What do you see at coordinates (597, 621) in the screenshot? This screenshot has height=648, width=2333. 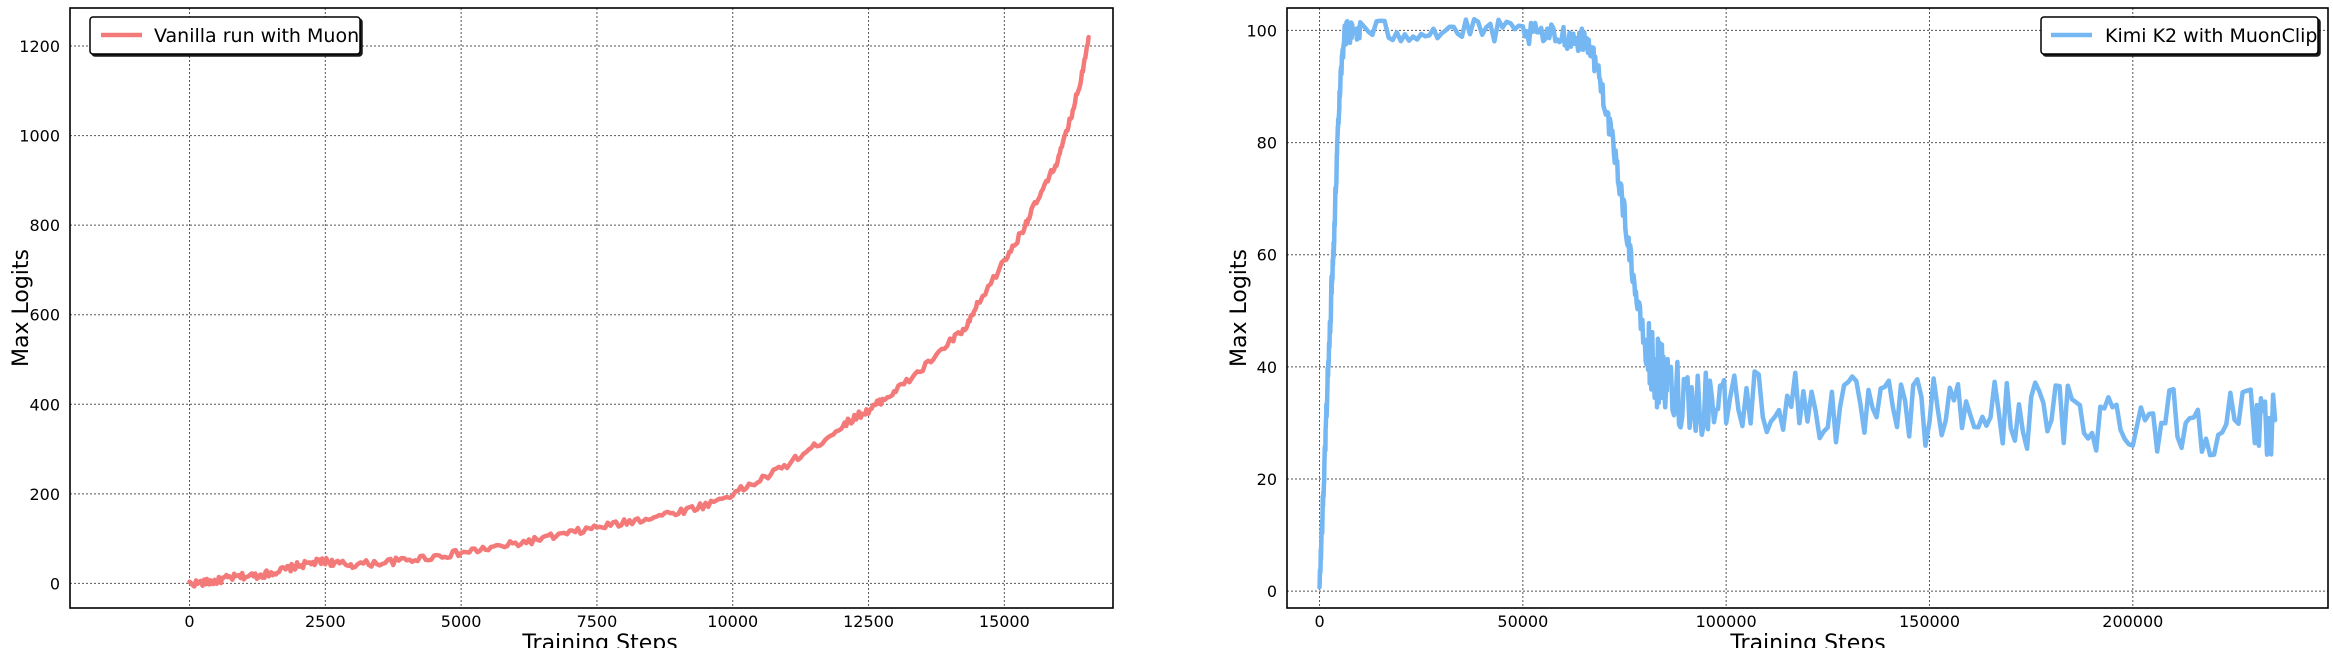 I see `left-x-tick-label: 7500` at bounding box center [597, 621].